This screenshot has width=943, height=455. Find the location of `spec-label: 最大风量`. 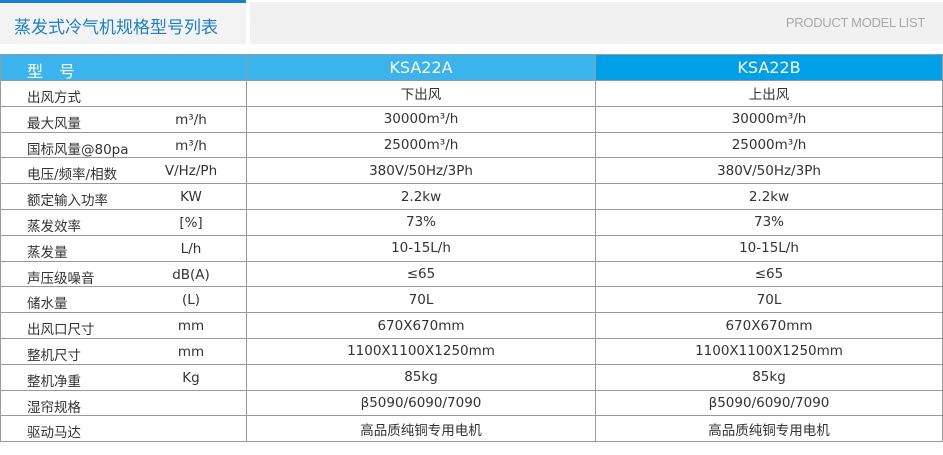

spec-label: 最大风量 is located at coordinates (54, 123).